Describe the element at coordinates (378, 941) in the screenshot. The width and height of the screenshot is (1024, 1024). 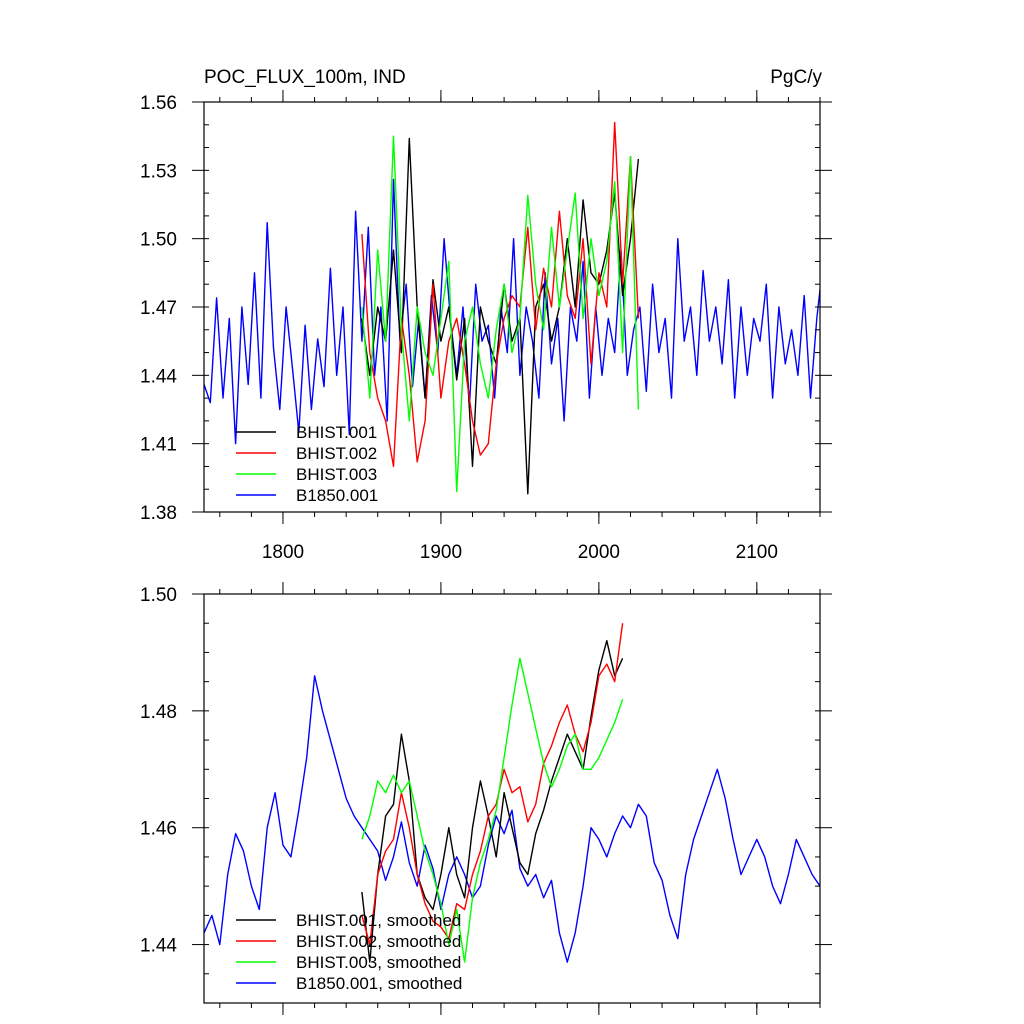
I see `legend-label: BHIST.002, smoothed` at that location.